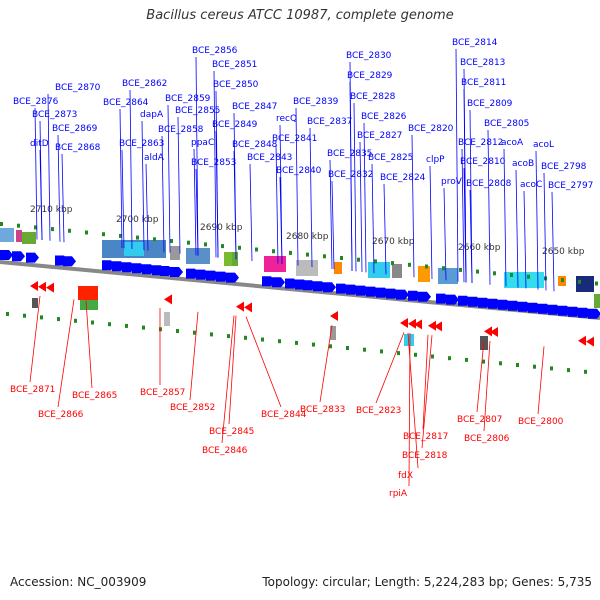 This screenshot has width=600, height=600. Describe the element at coordinates (254, 107) in the screenshot. I see `forward-gene-label-19: BCE_2847` at that location.